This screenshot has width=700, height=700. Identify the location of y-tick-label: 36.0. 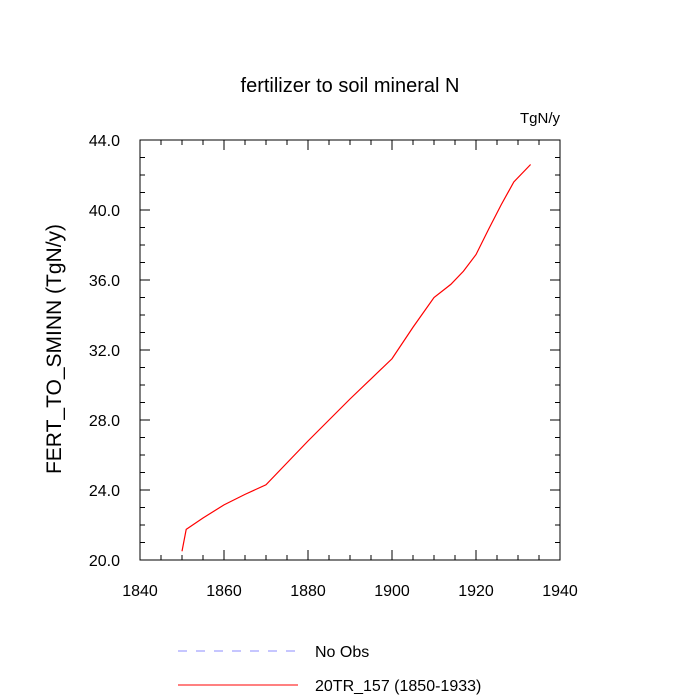
(104, 281).